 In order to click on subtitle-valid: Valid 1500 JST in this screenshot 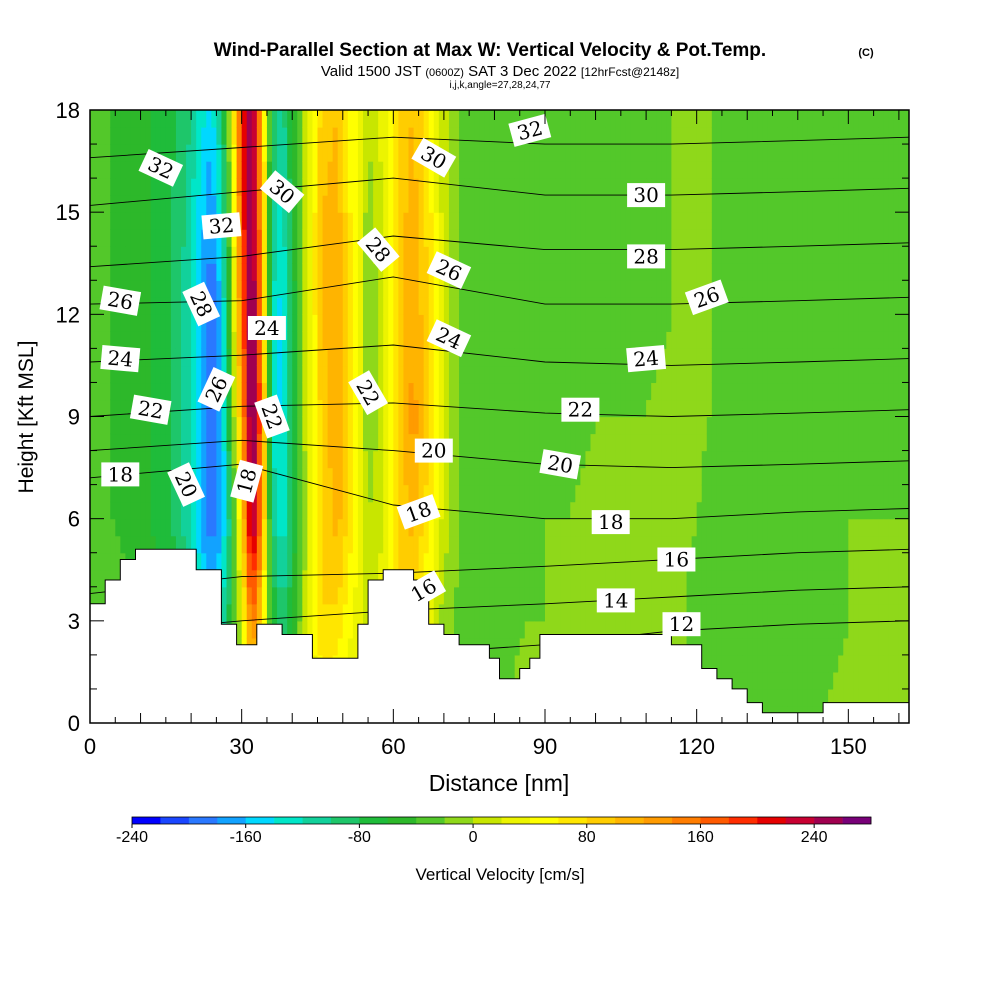, I will do `click(371, 71)`.